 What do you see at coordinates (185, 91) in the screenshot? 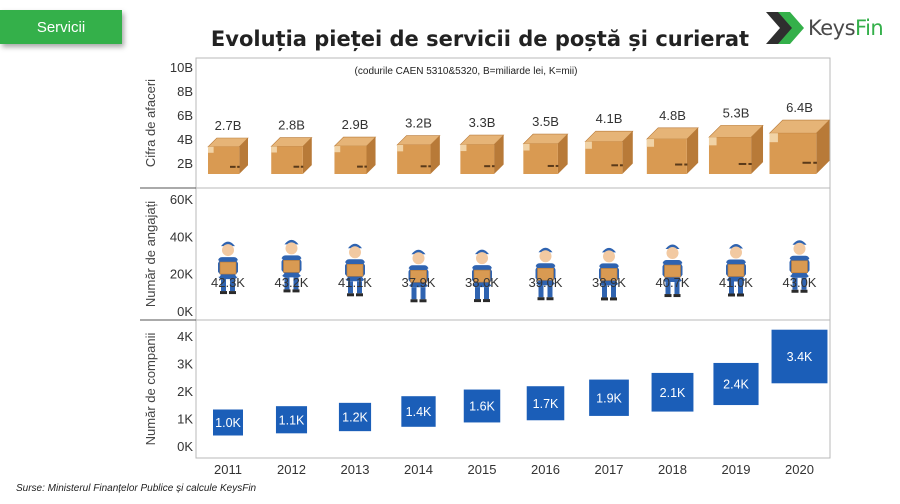
I see `y-tick-label: 8B` at bounding box center [185, 91].